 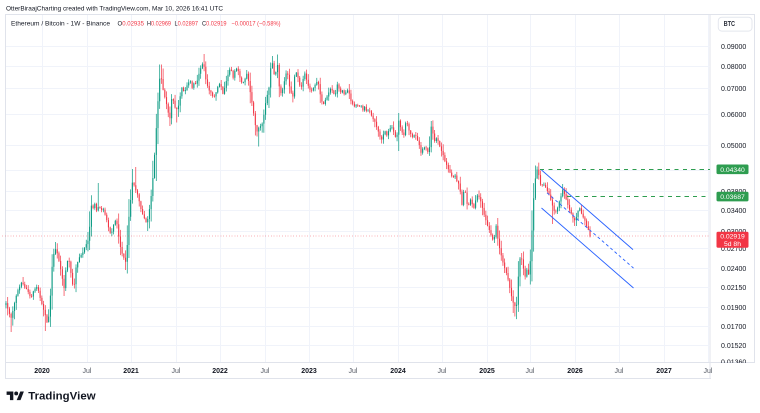 What do you see at coordinates (732, 244) in the screenshot?
I see `svg-text: 5d 8h` at bounding box center [732, 244].